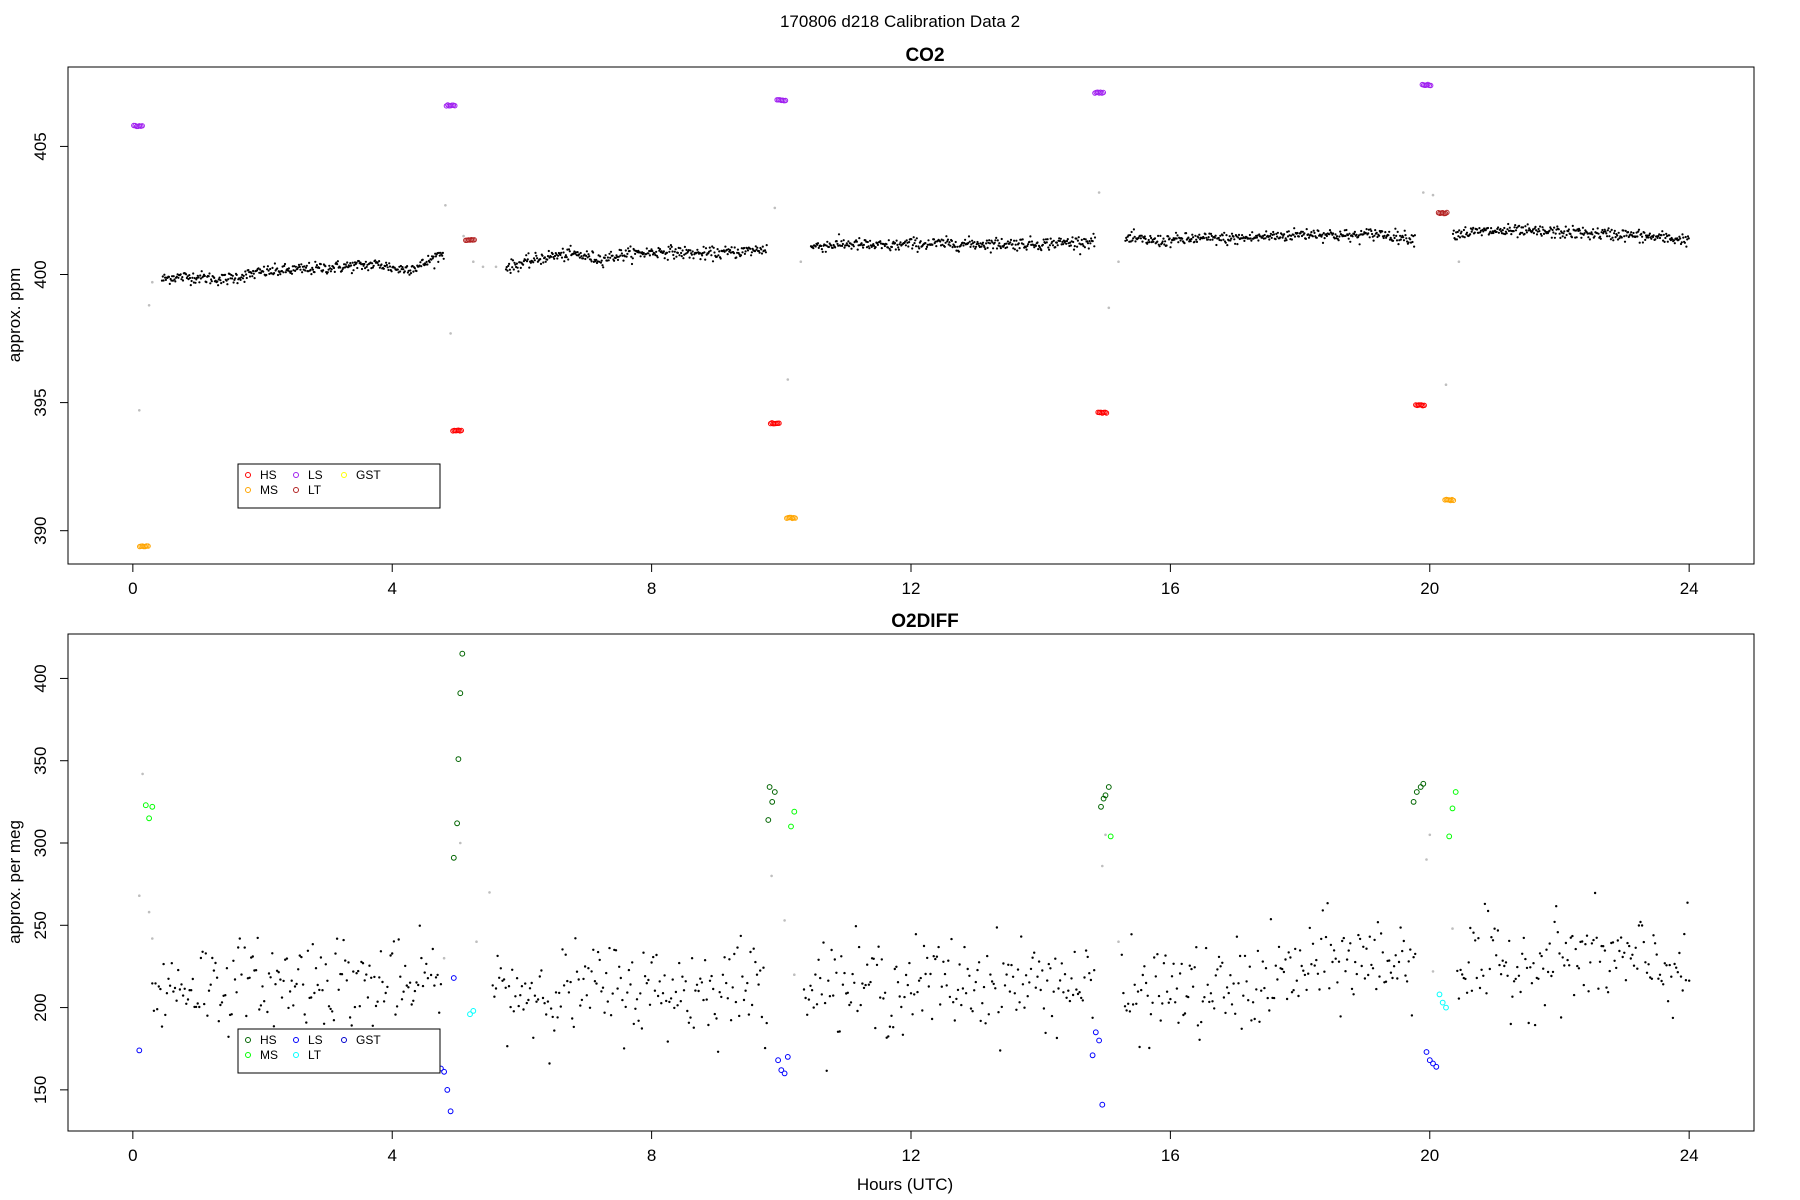  What do you see at coordinates (913, 1147) in the screenshot?
I see `o2diff-x-axis: 0 4 8 12 16 20 24` at bounding box center [913, 1147].